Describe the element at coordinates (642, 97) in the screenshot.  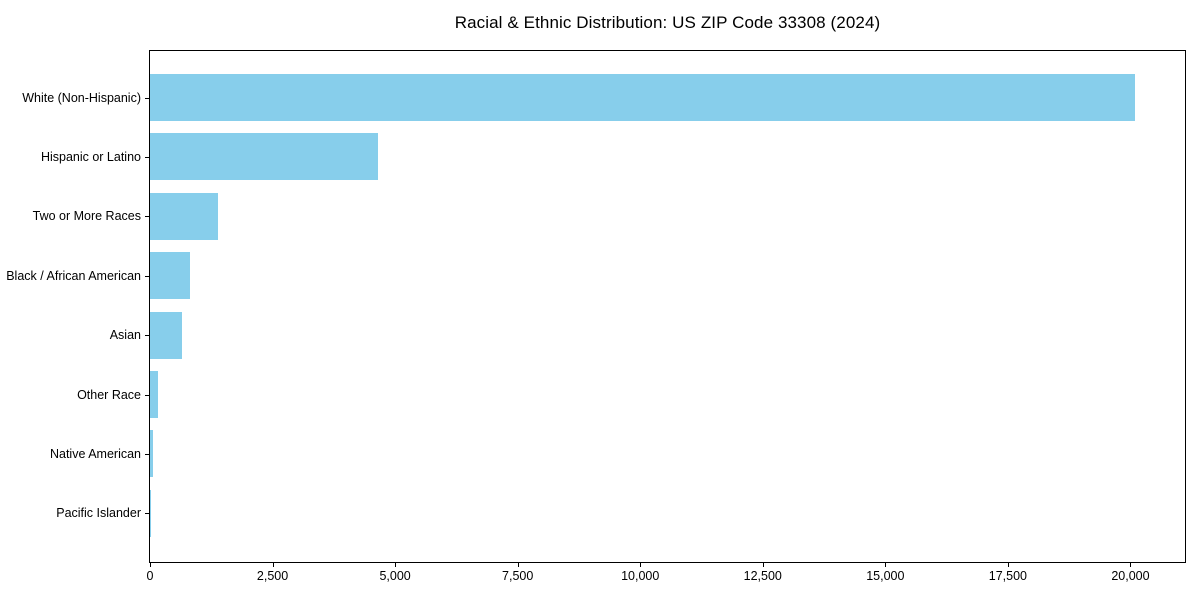
I see `bar-white-non-hispanic` at that location.